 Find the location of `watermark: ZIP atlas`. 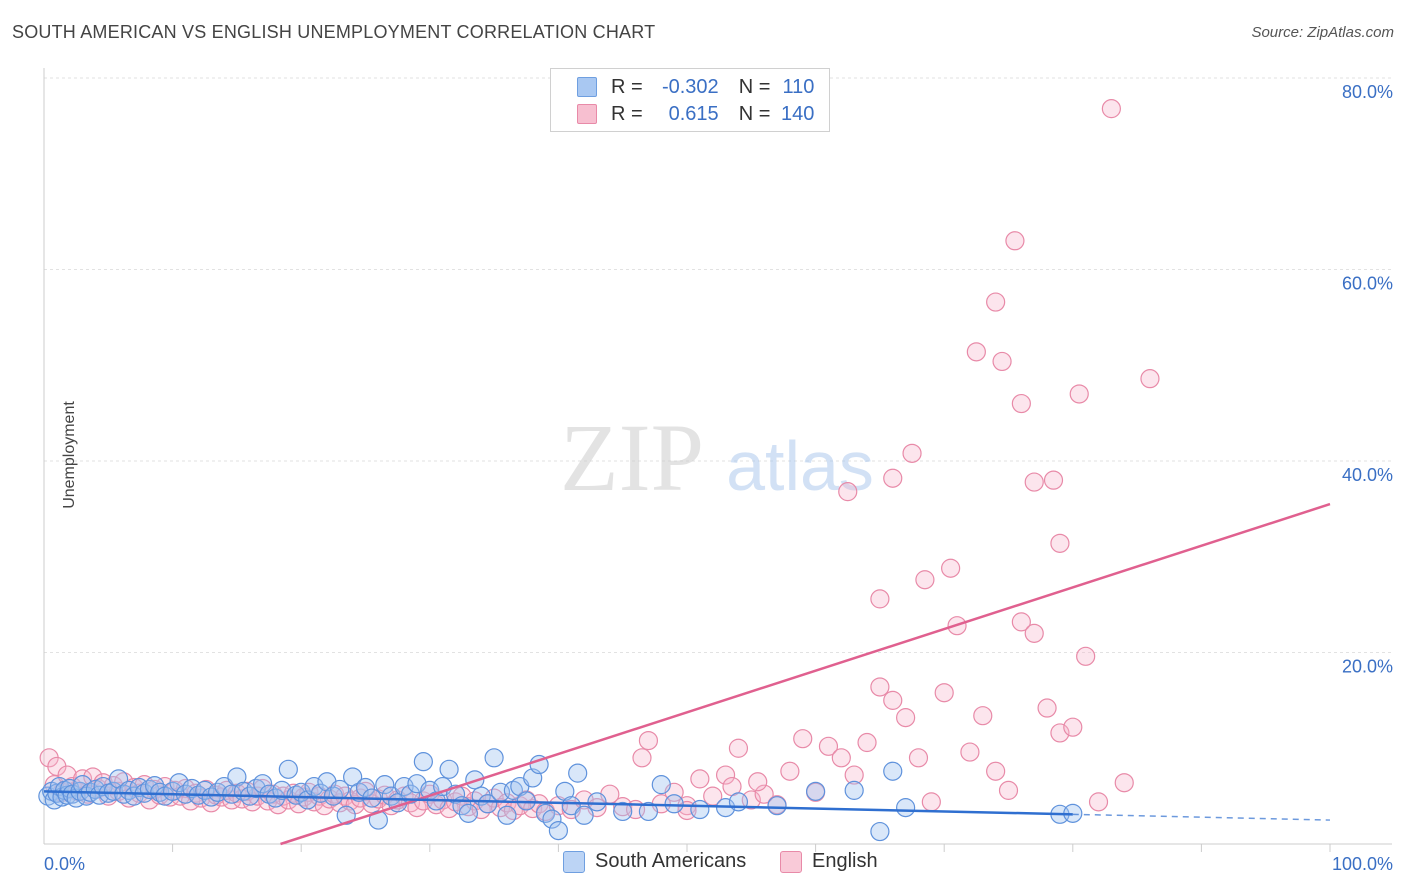

watermark: ZIP atlas is located at coordinates (717, 457).